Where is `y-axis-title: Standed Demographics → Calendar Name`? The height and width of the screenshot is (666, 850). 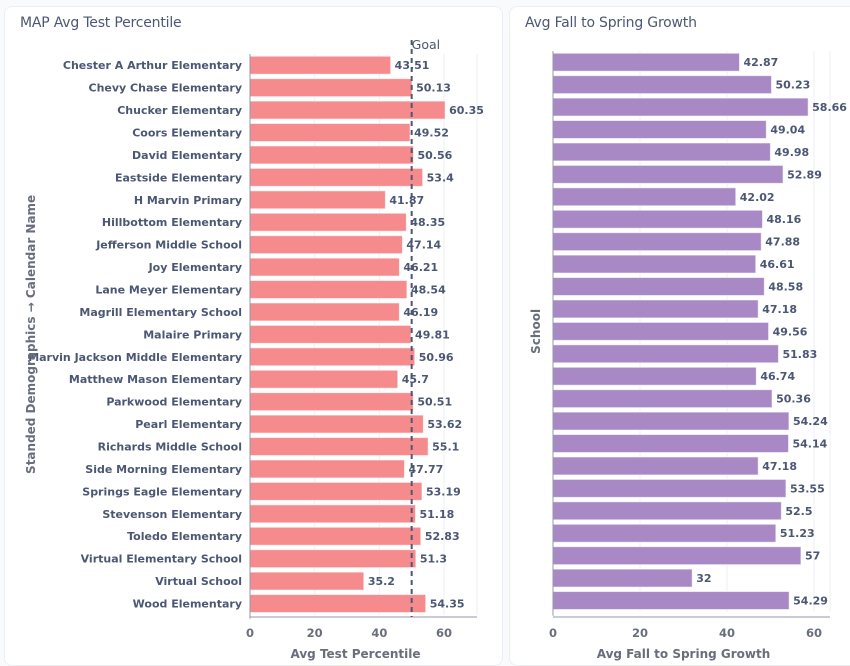
y-axis-title: Standed Demographics → Calendar Name is located at coordinates (31, 334).